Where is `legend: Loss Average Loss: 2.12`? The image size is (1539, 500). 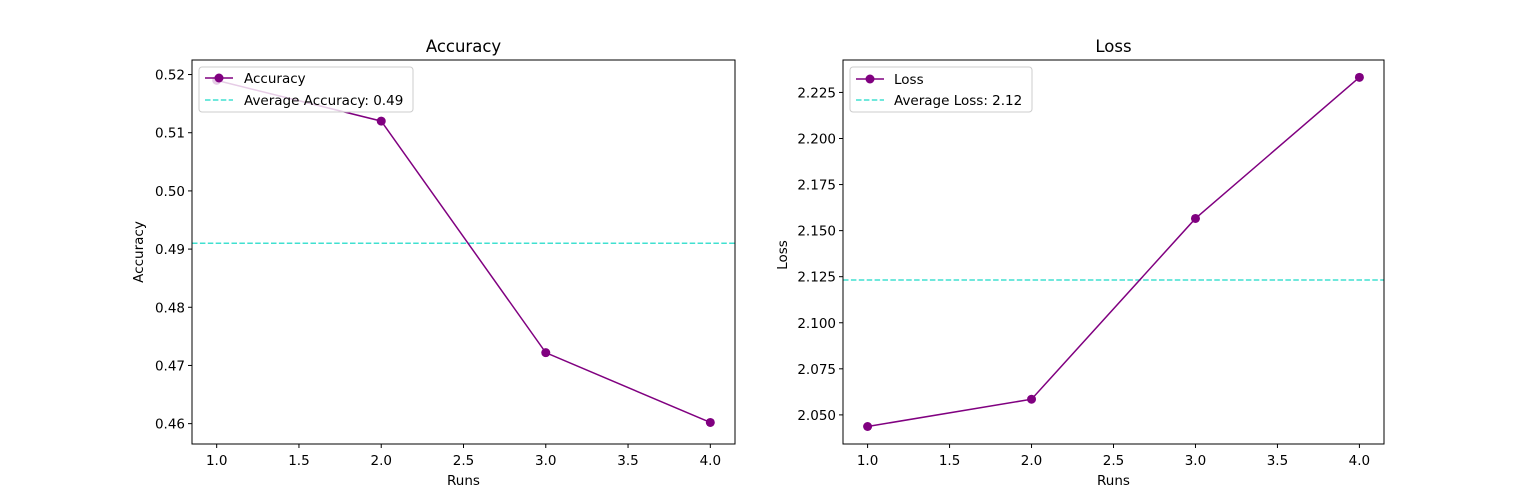
legend: Loss Average Loss: 2.12 is located at coordinates (941, 89).